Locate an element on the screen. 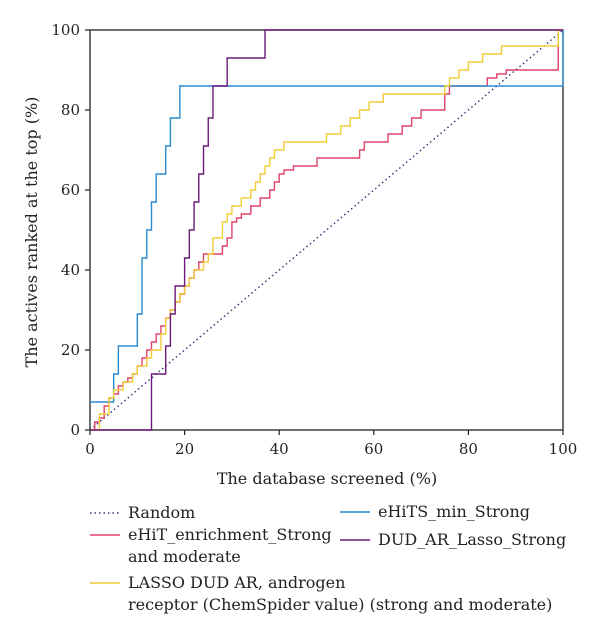 Image resolution: width=600 pixels, height=644 pixels. legend-label: Random is located at coordinates (161, 512).